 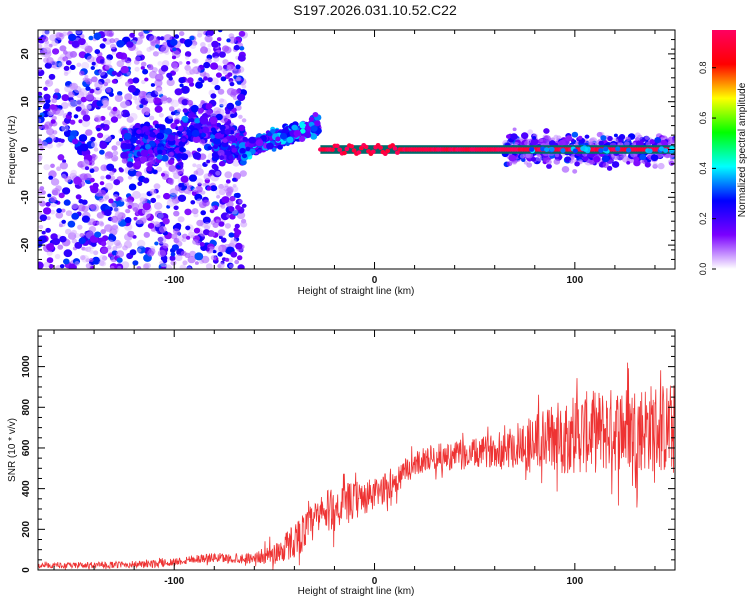 I want to click on snr-x-tick-label: -100, so click(x=174, y=581).